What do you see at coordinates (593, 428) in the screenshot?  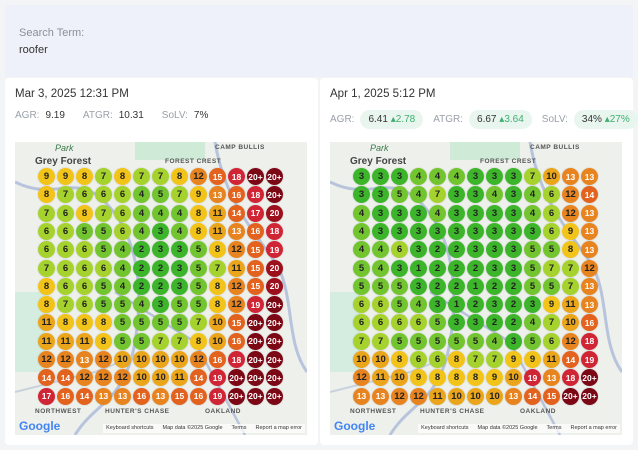 I see `report-error-link: Report a map error` at bounding box center [593, 428].